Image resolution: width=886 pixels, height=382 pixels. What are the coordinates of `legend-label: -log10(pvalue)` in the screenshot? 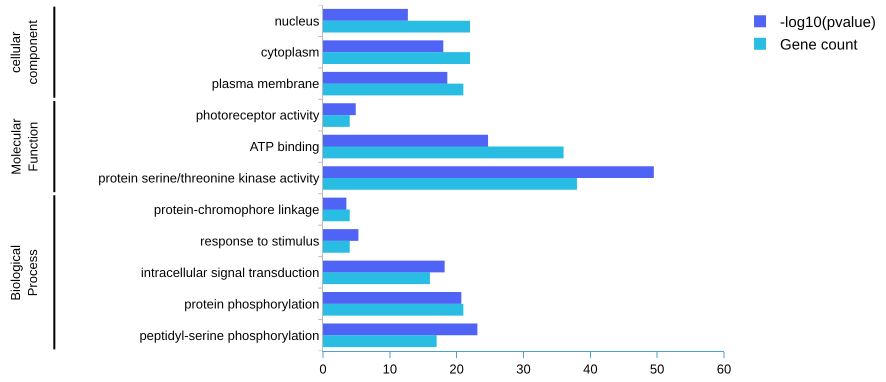 It's located at (828, 23).